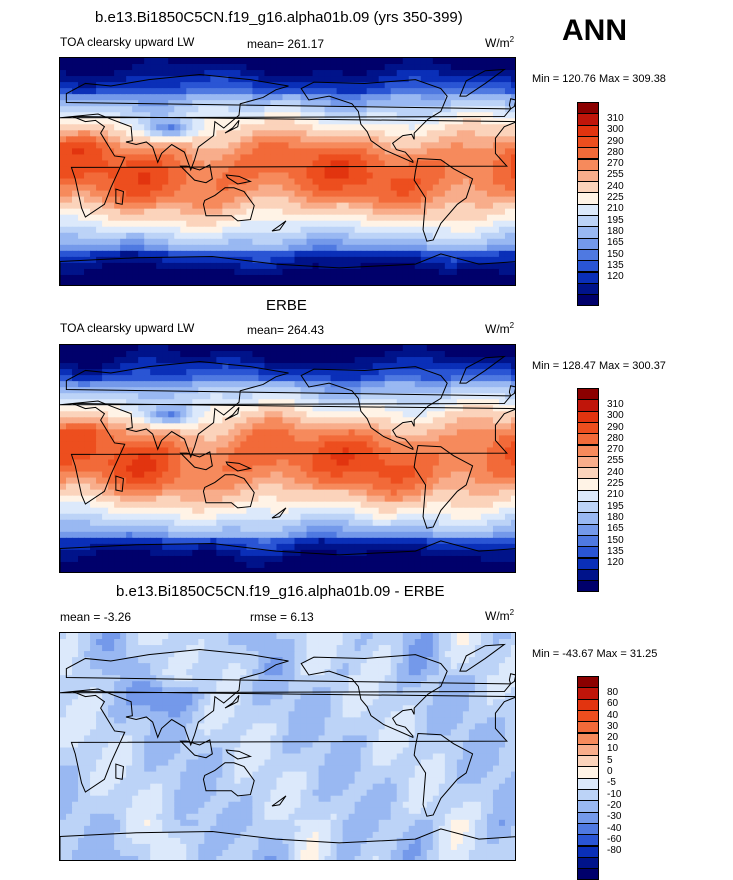 This screenshot has width=733, height=880. I want to click on panel1-minmax: Min = 120.76 Max = 309.38, so click(599, 79).